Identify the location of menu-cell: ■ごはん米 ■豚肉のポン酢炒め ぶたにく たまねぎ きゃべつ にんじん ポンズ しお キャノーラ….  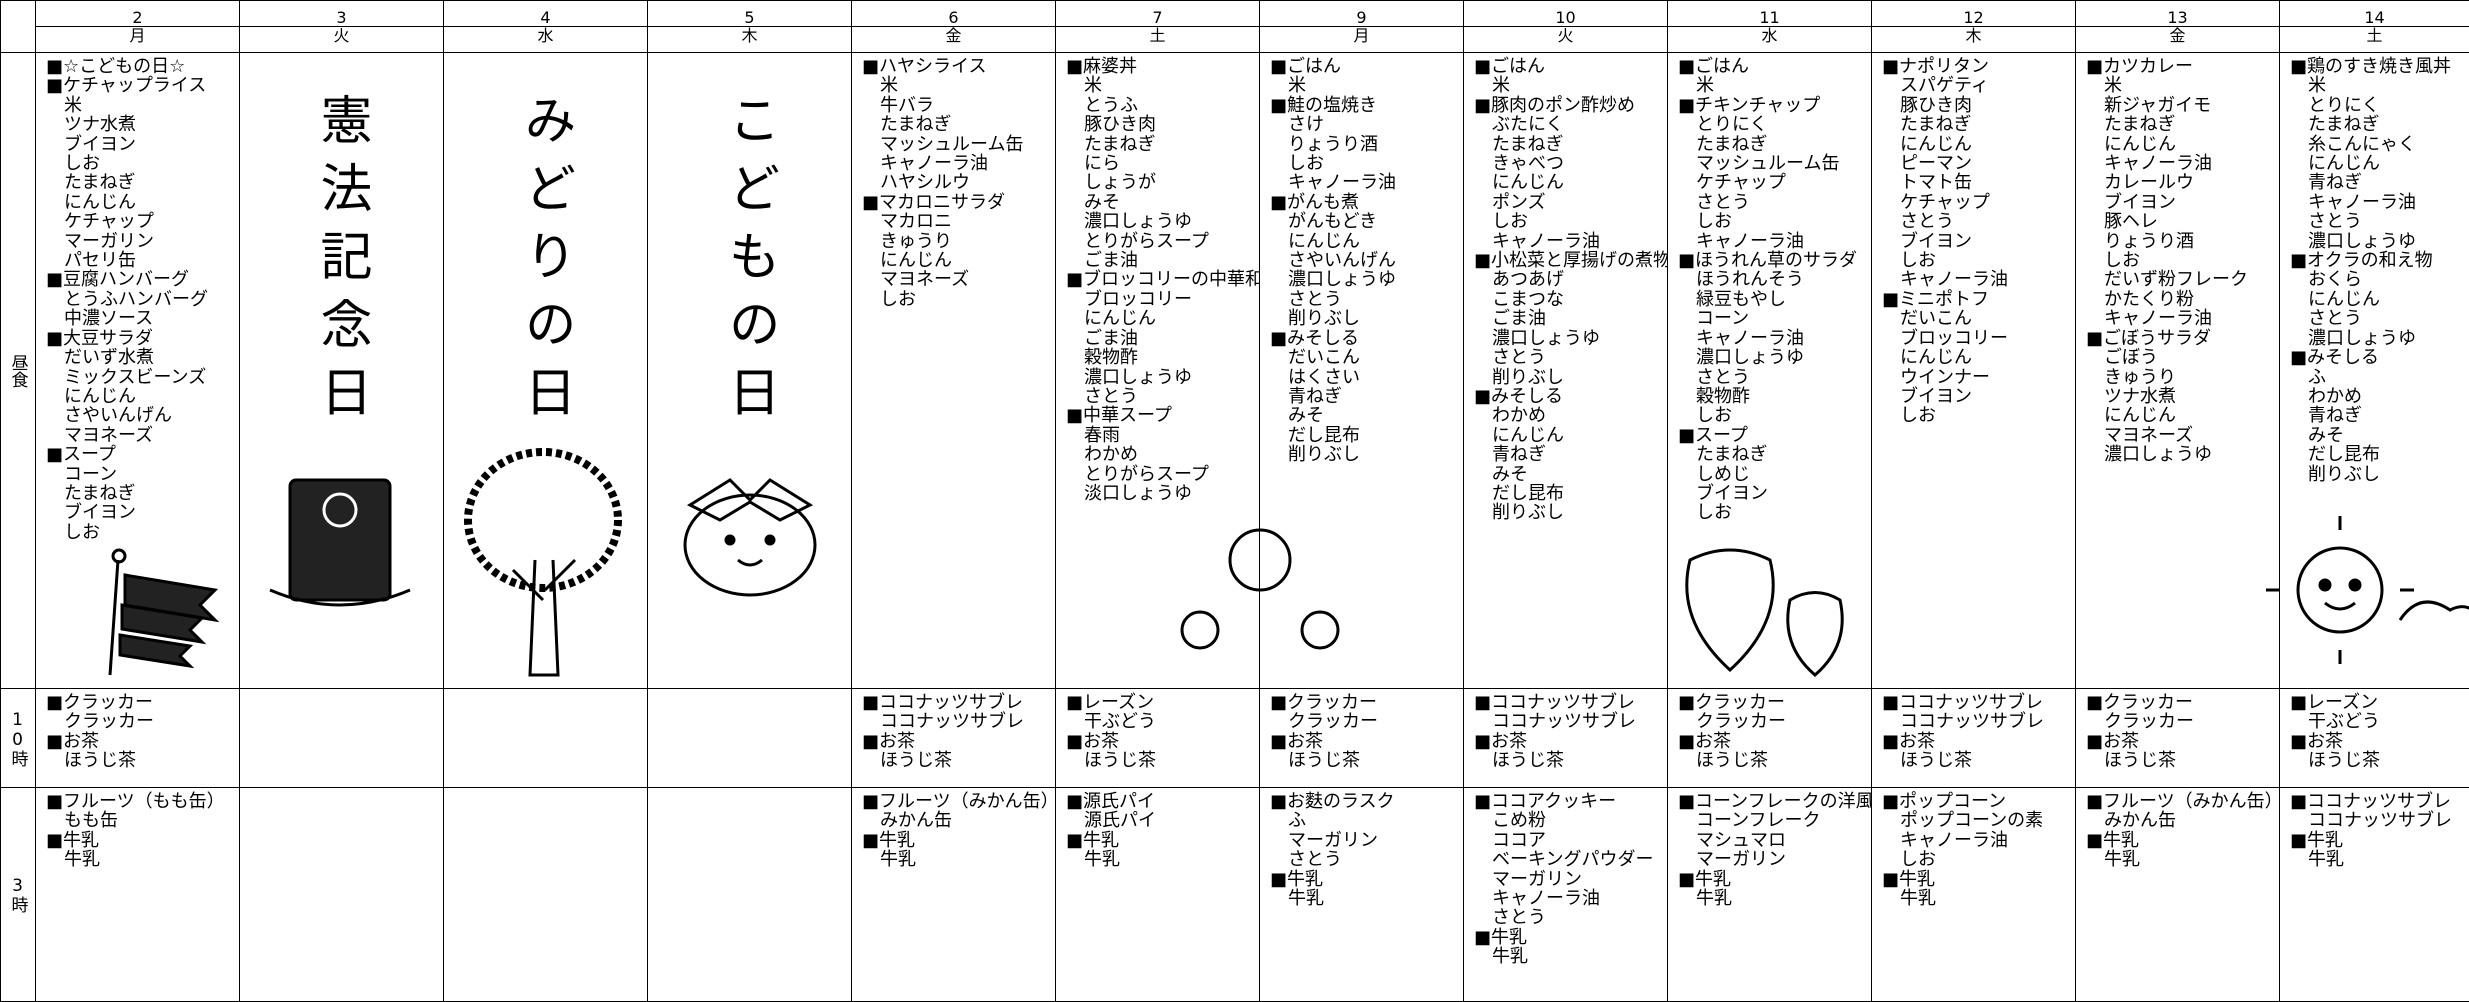
(1565, 370).